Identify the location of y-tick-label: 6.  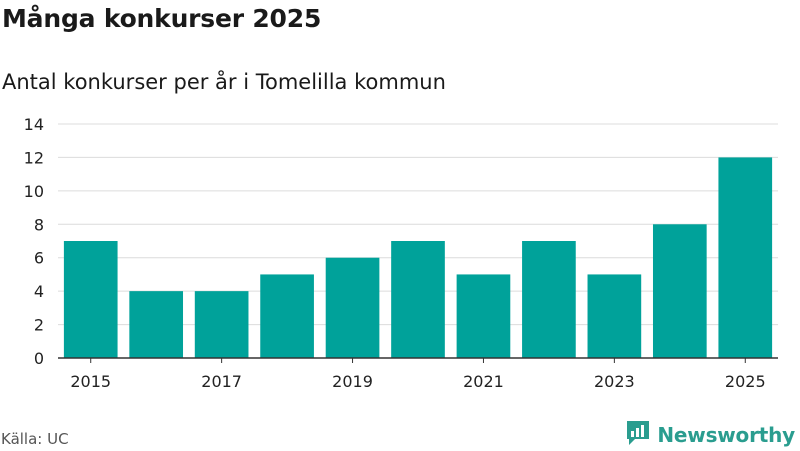
(39, 258).